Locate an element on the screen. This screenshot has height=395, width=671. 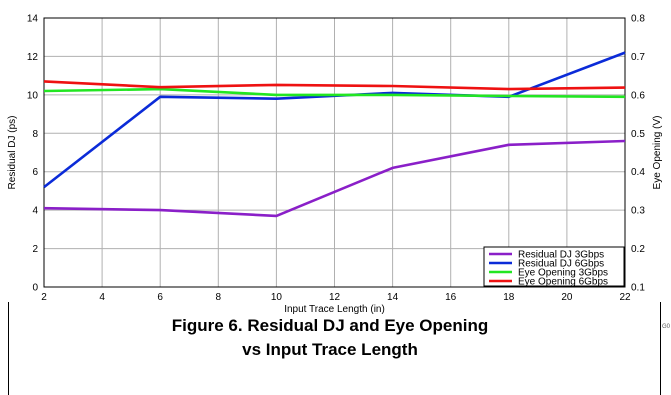
caption-line-2: vs Input Trace Length is located at coordinates (330, 349).